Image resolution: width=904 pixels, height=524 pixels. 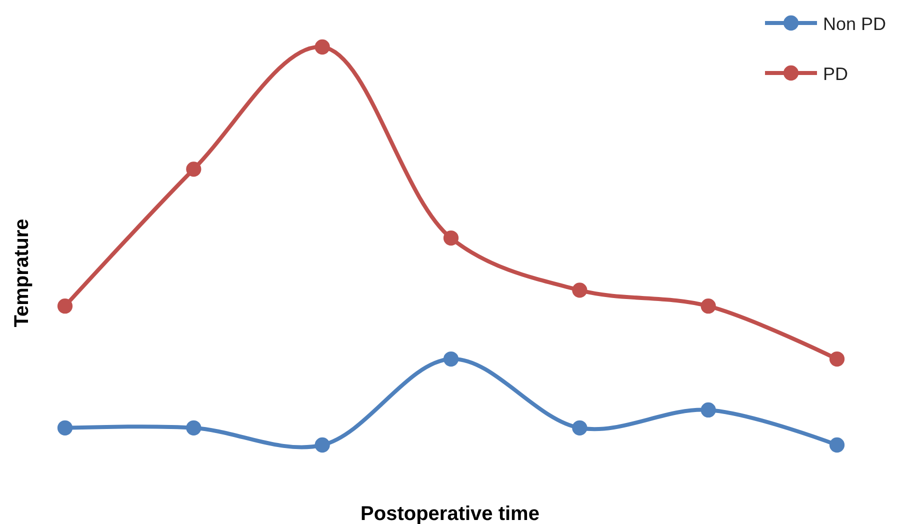 I want to click on legend-label: Non PD, so click(x=854, y=24).